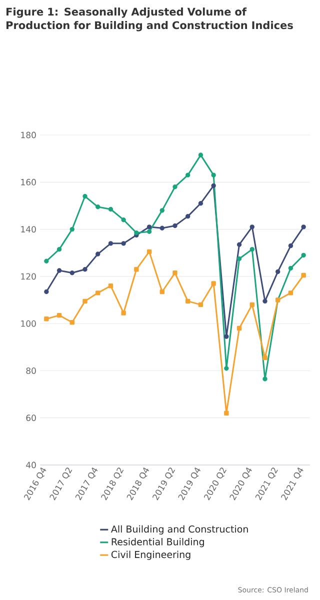  I want to click on legend-label: All Building and Construction, so click(179, 529).